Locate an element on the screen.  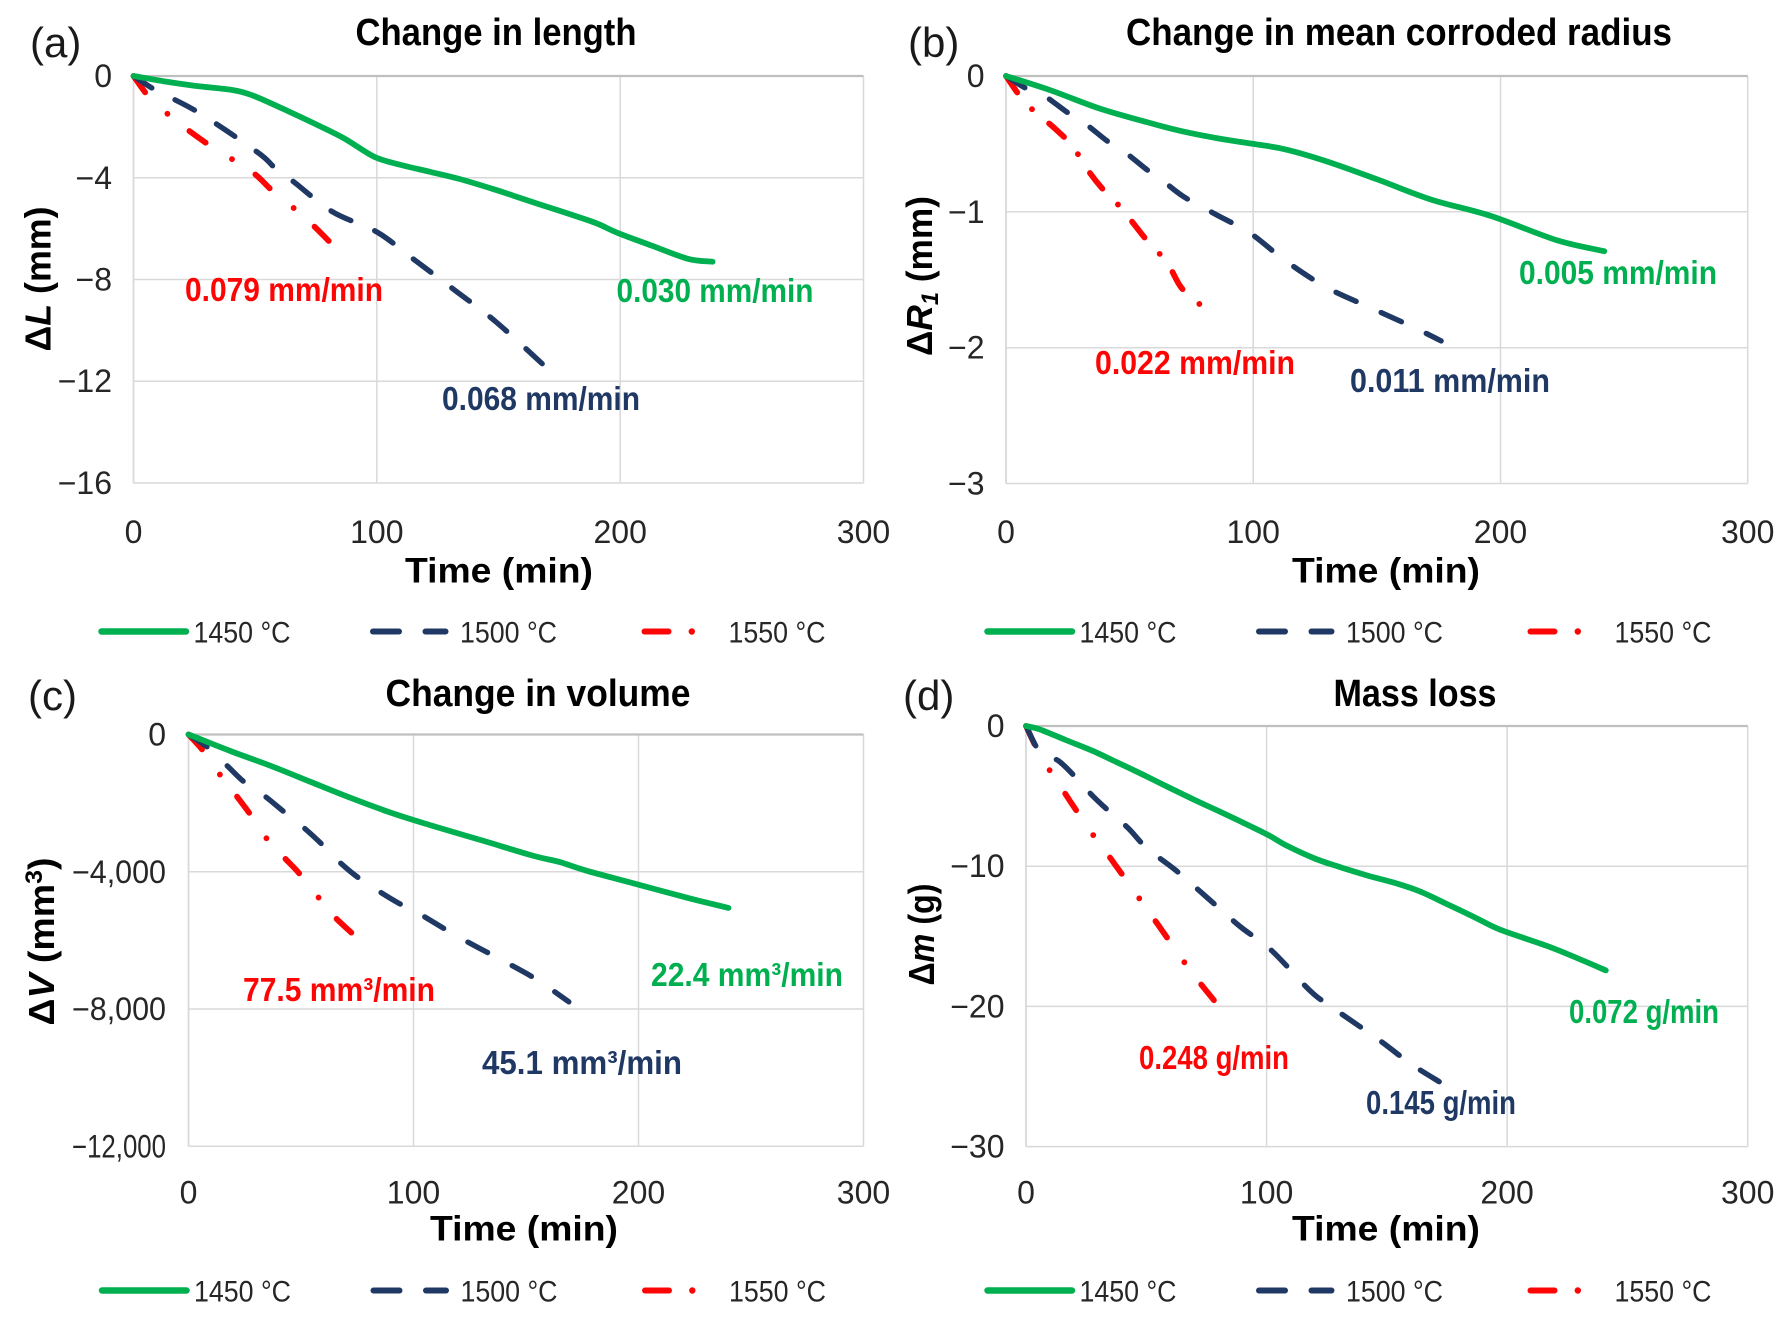
svg-text: Change in volume is located at coordinates (538, 694).